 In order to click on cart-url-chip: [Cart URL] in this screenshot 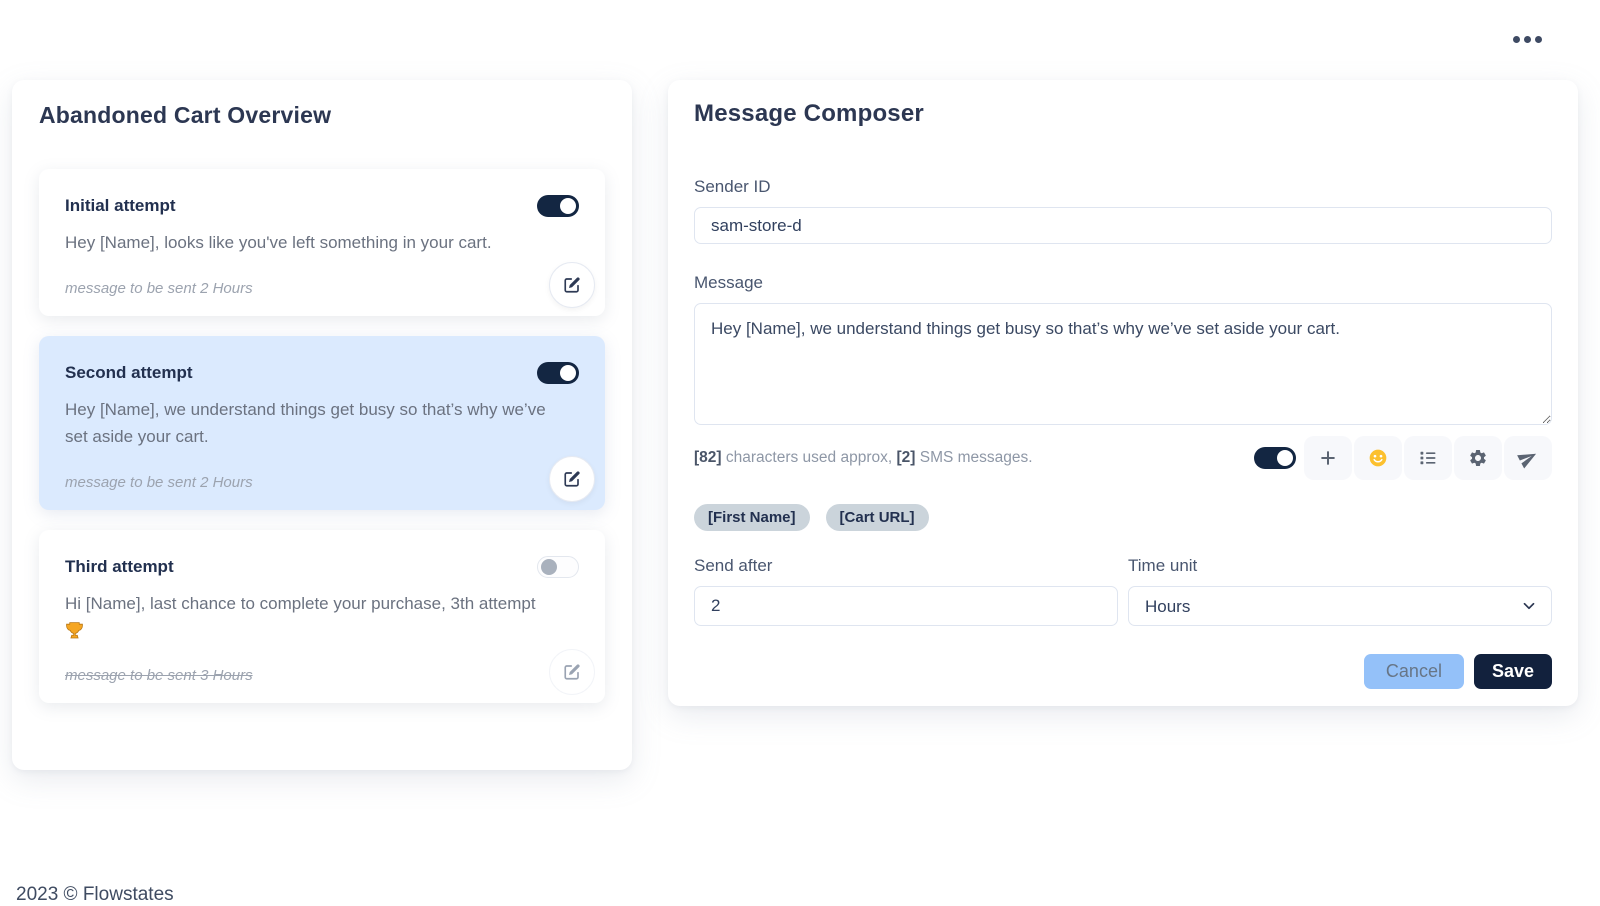, I will do `click(877, 517)`.